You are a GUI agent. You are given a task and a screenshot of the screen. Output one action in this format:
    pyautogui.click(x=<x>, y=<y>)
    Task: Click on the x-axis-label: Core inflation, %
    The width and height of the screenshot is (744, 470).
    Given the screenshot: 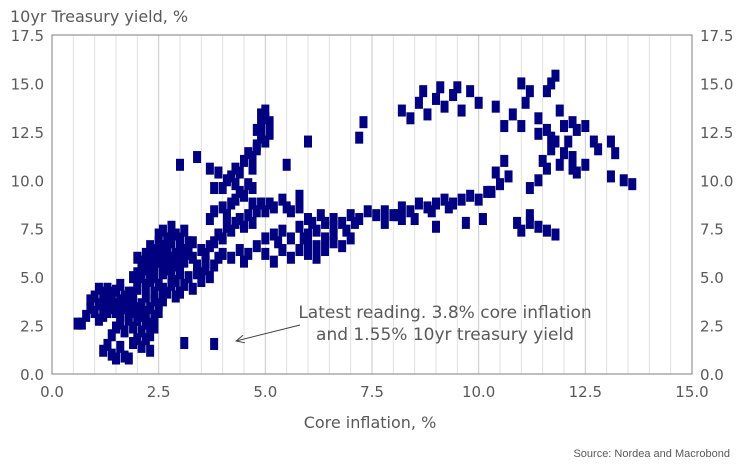 What is the action you would take?
    pyautogui.click(x=370, y=422)
    